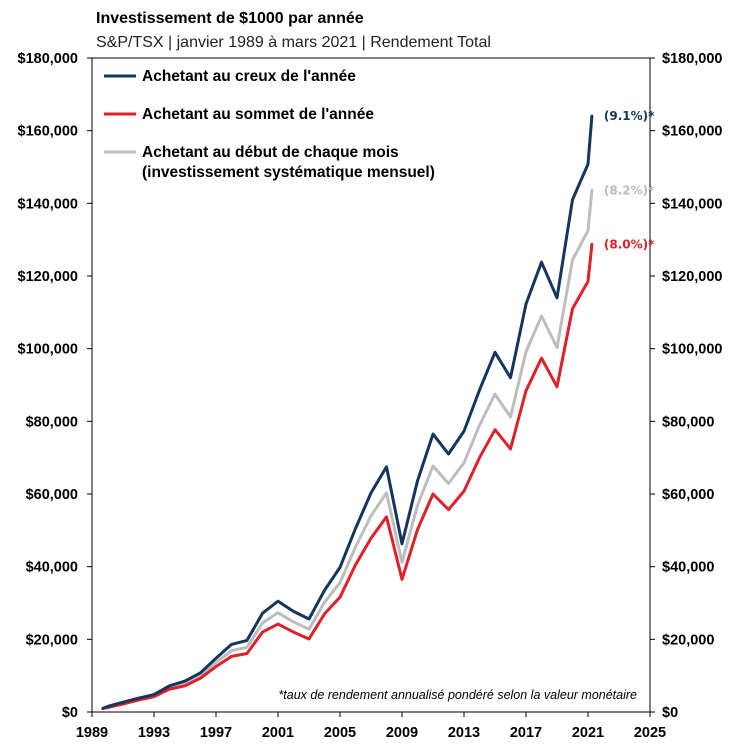  I want to click on end-label-3: (8.2%)*, so click(629, 190).